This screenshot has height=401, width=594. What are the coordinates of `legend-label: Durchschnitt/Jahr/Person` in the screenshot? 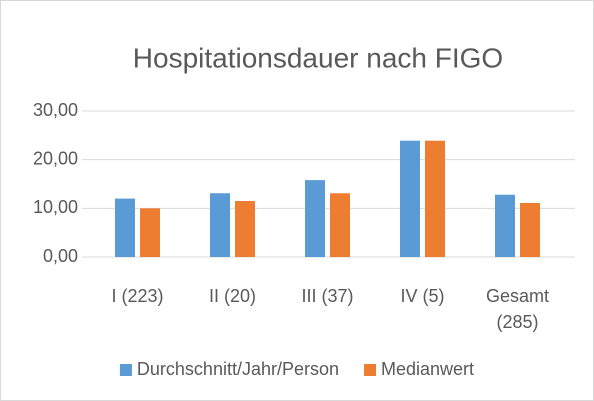 It's located at (238, 369).